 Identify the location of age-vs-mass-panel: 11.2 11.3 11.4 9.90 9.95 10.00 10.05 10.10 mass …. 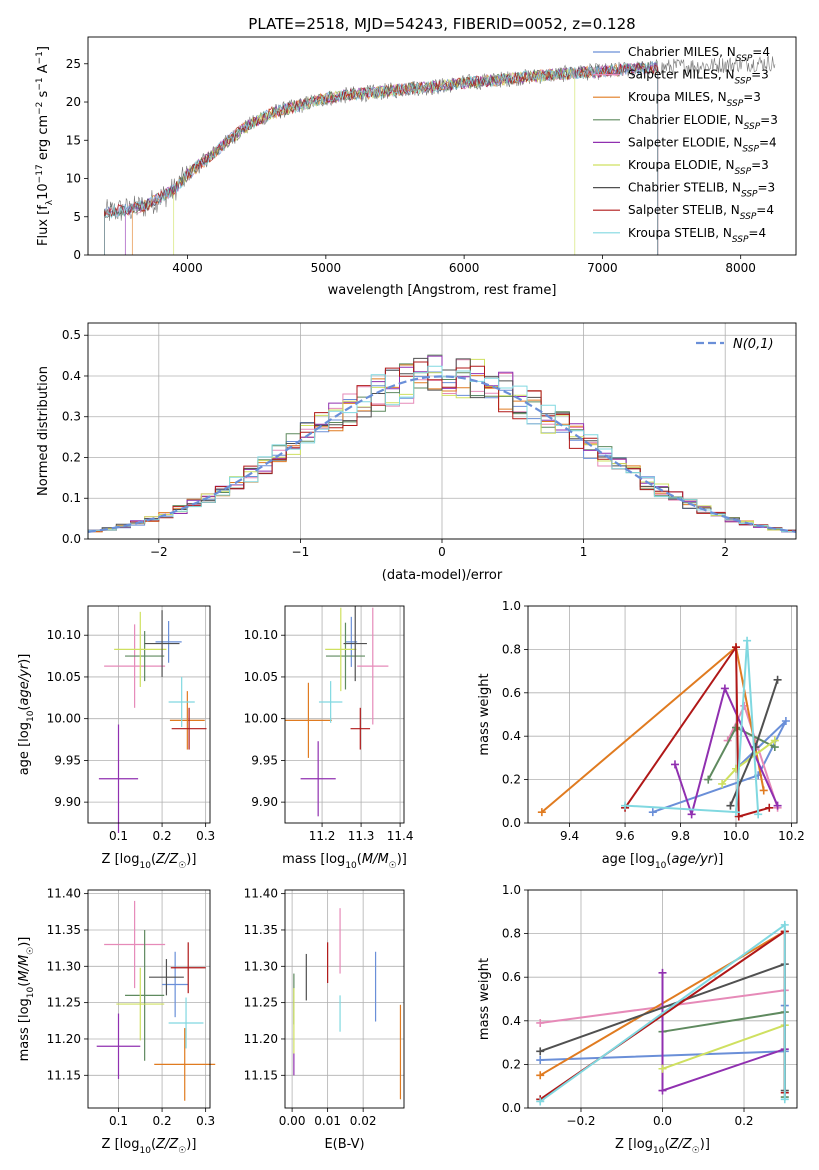
(329, 738).